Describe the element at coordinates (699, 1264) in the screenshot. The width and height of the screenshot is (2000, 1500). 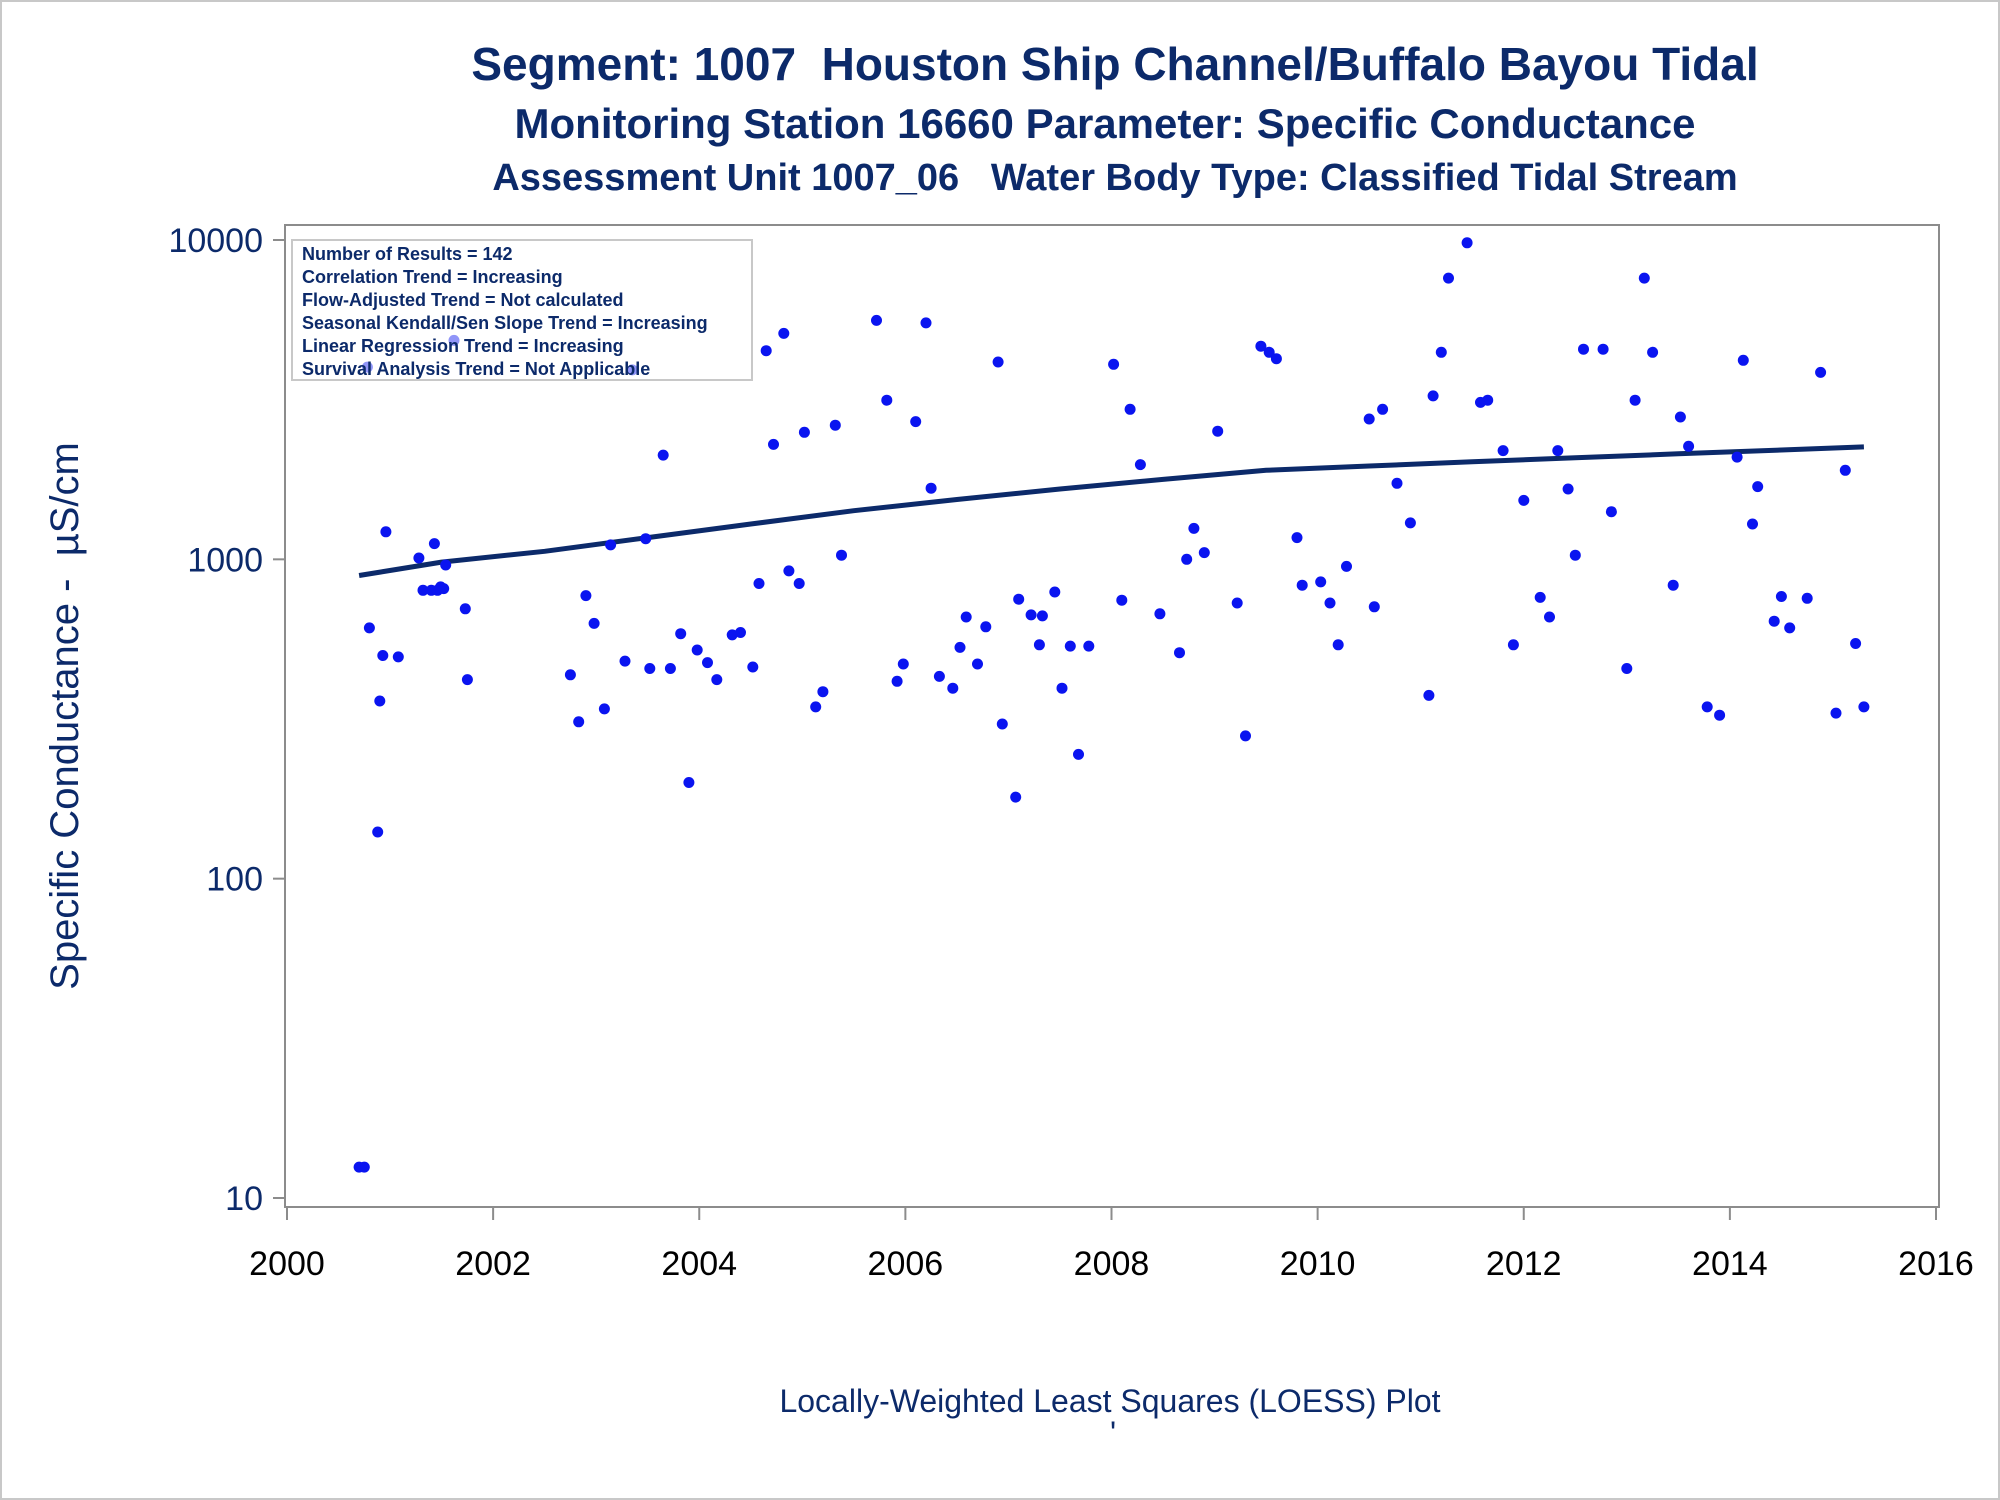
I see `x-tick-label: 2004` at that location.